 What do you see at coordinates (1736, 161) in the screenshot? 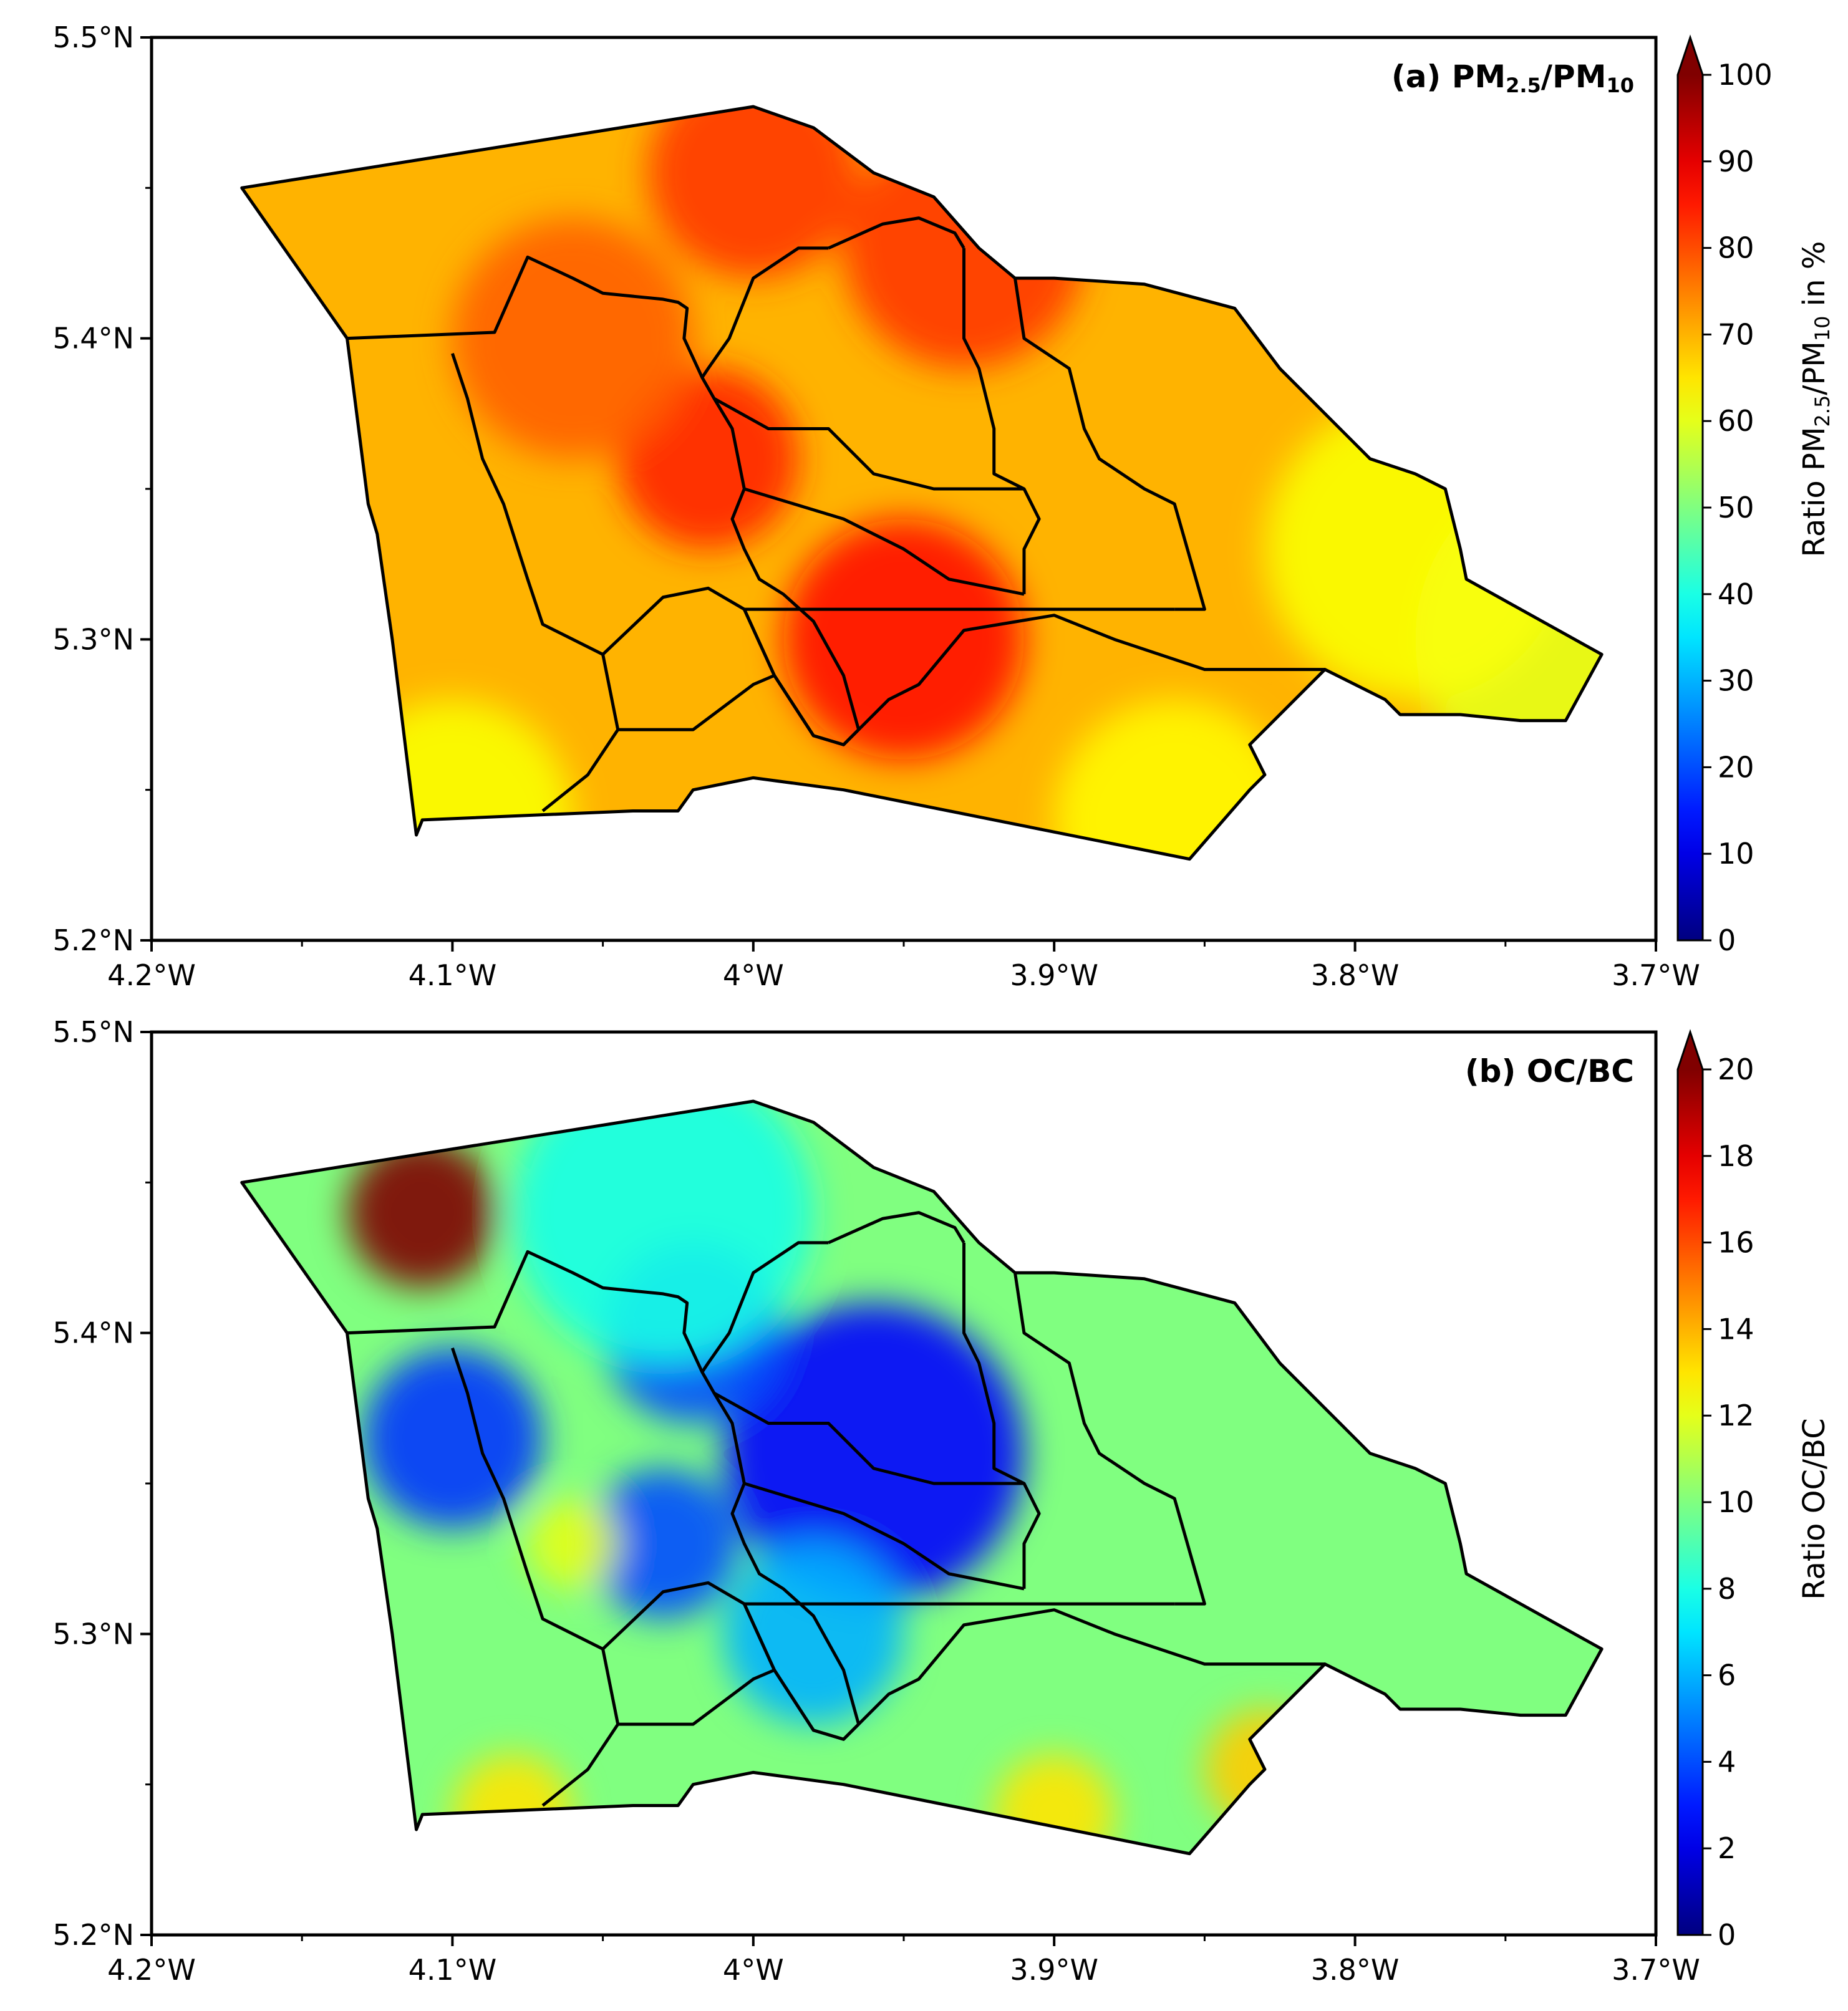
I see `colorbar-tick-label: 90` at bounding box center [1736, 161].